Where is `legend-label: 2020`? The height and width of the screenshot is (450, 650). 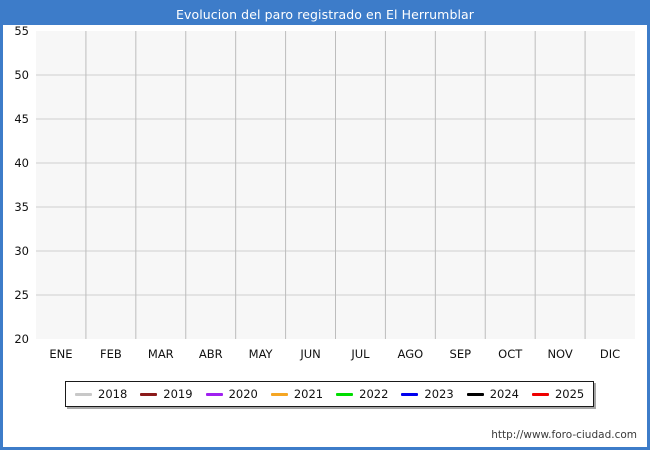
legend-label: 2020 is located at coordinates (243, 394).